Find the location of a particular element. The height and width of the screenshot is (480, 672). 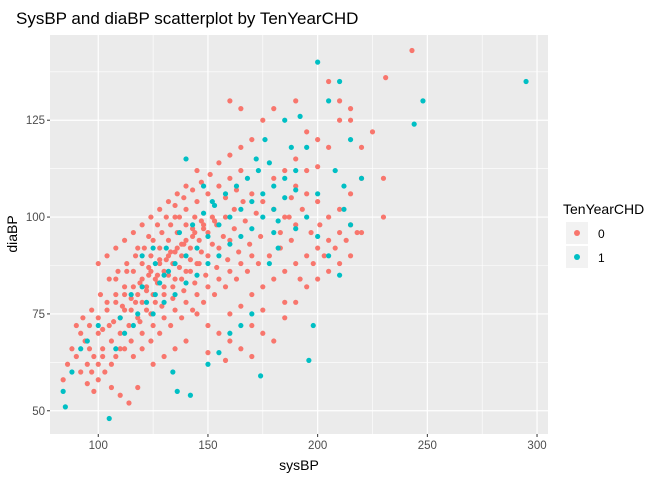

y-axis-ticks: 50 75 100 125 is located at coordinates (38, 266).